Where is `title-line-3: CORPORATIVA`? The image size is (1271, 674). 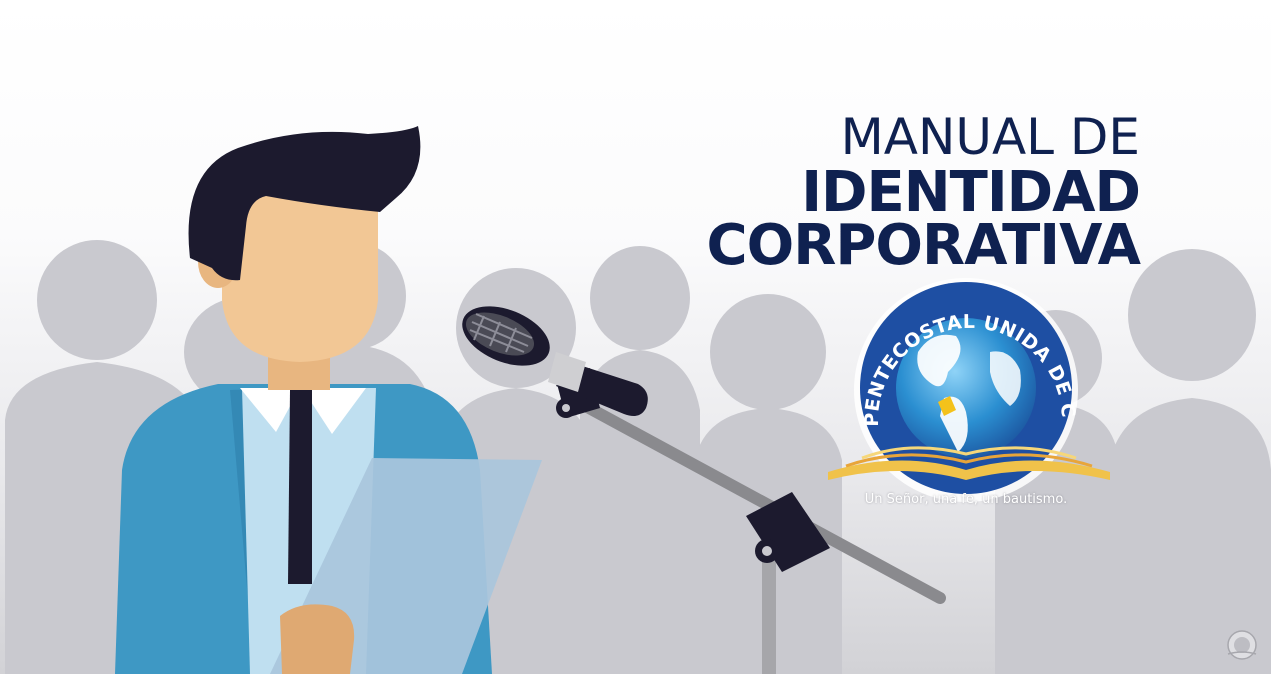 title-line-3: CORPORATIVA is located at coordinates (923, 245).